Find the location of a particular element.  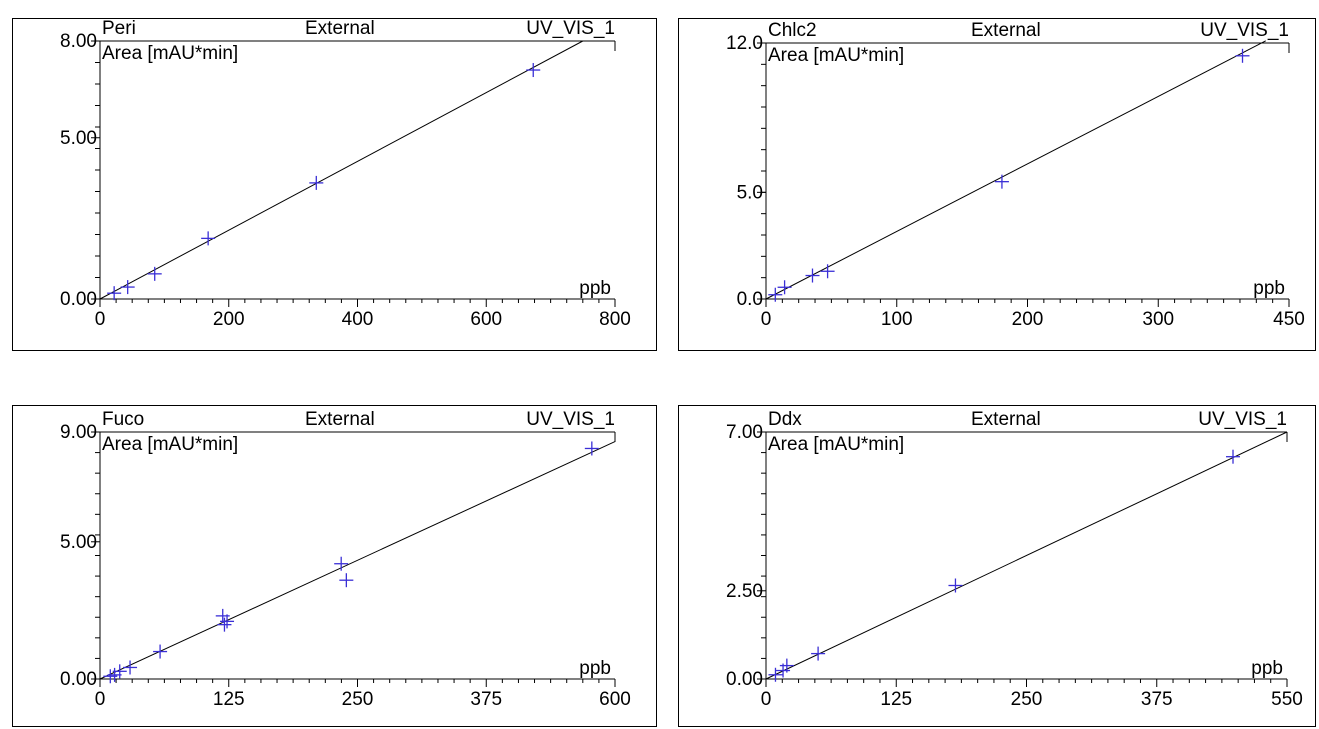

y-tick-label: 0.0 is located at coordinates (750, 299).